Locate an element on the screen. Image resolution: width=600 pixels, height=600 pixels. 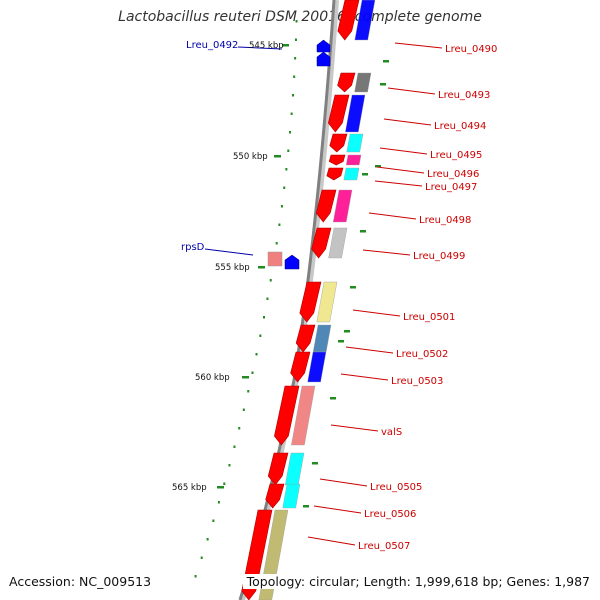
gene-label: Lreu_0494 is located at coordinates (460, 126).